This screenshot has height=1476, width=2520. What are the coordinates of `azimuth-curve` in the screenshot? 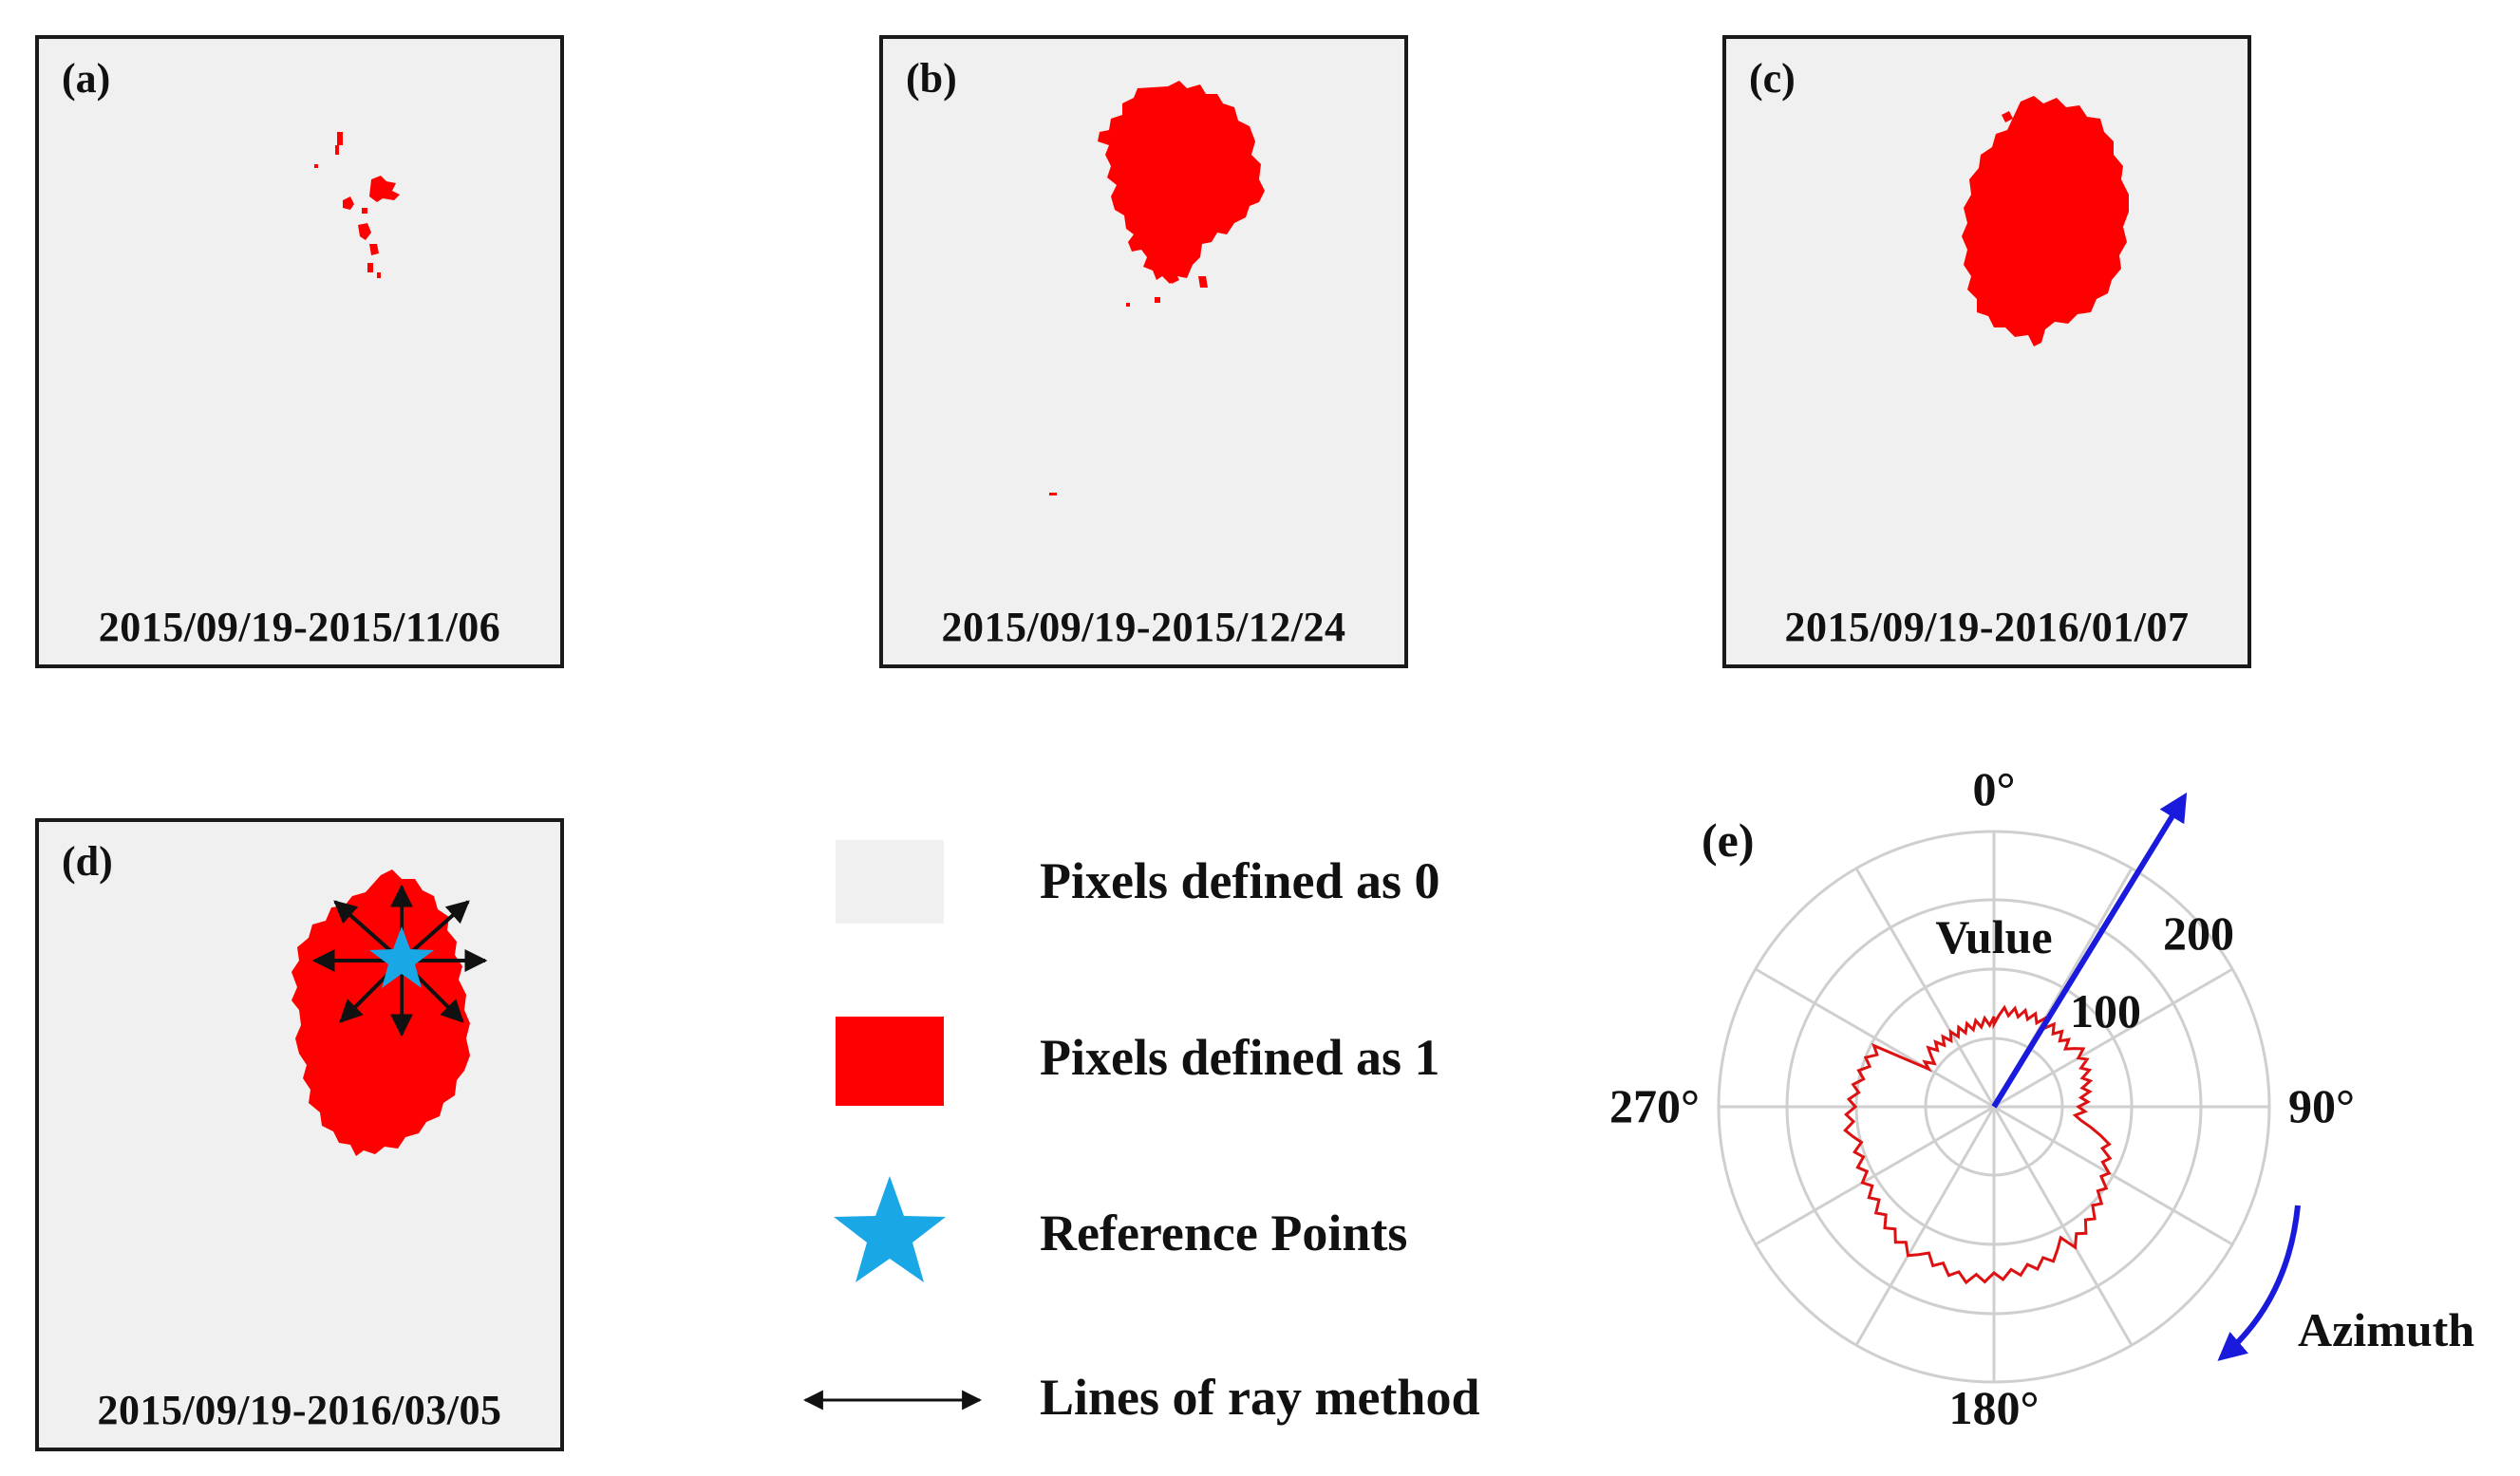 It's located at (1978, 1145).